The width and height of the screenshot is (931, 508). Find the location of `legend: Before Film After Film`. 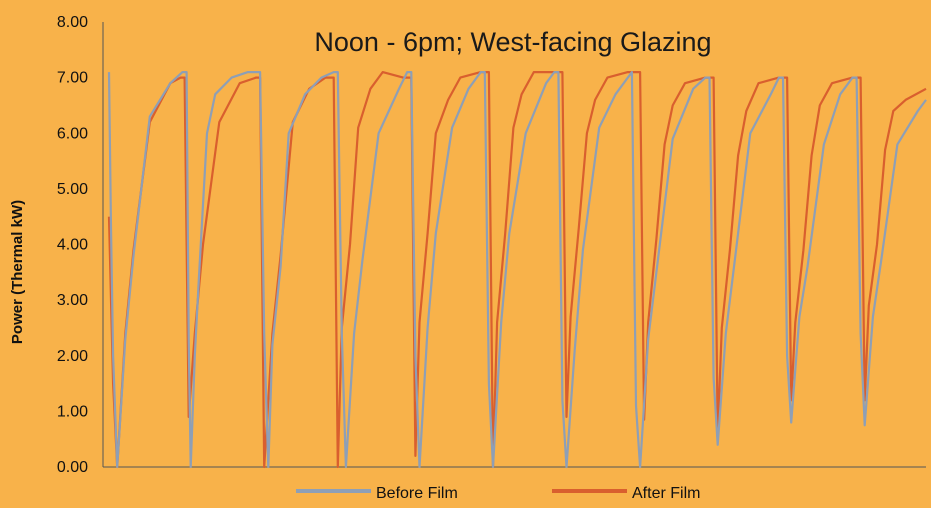

legend: Before Film After Film is located at coordinates (498, 493).